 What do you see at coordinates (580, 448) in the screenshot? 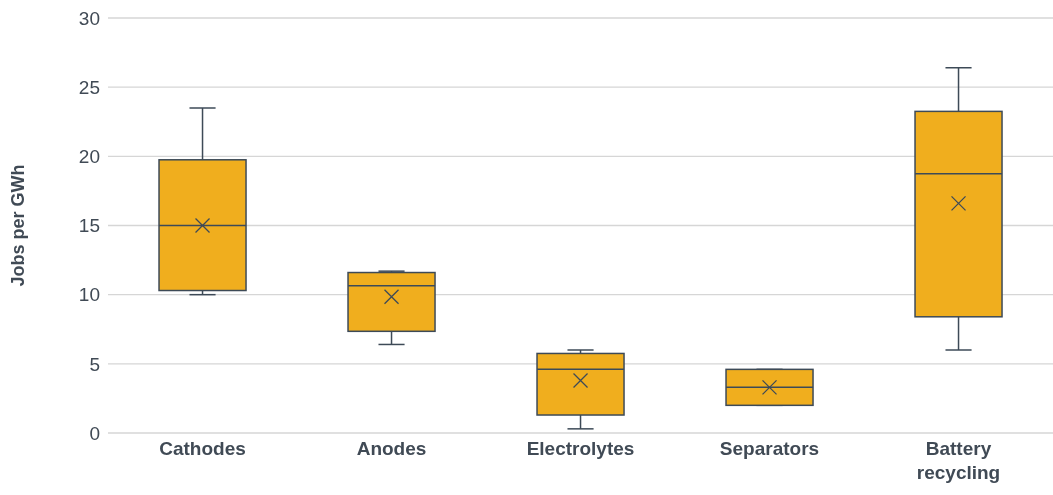
I see `x-tick-label: Electrolytes` at bounding box center [580, 448].